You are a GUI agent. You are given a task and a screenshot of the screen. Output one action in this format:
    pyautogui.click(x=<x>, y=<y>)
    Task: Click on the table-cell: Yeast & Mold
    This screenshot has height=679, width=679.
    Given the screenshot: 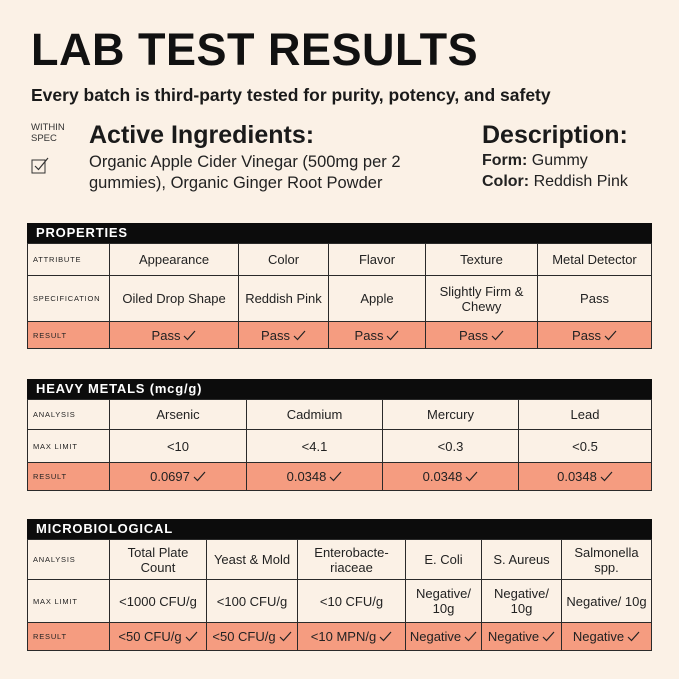 What is the action you would take?
    pyautogui.click(x=252, y=559)
    